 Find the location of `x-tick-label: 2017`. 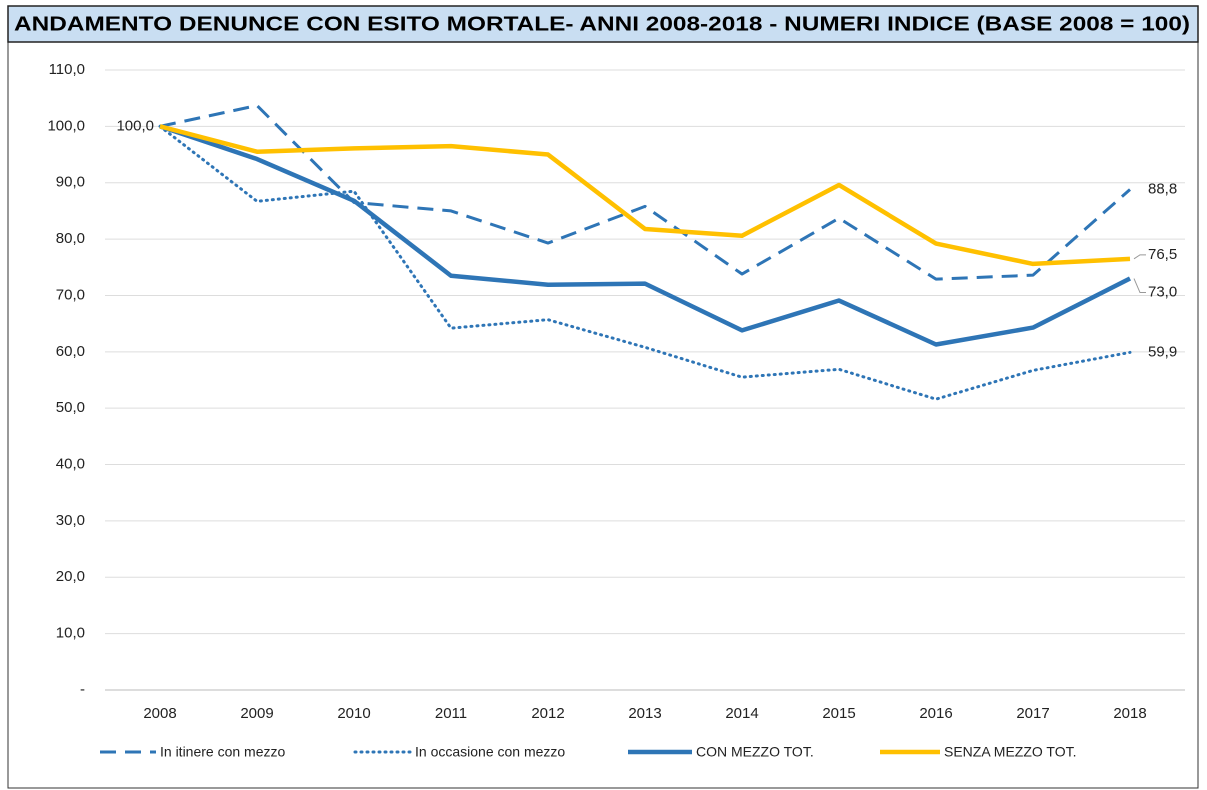

x-tick-label: 2017 is located at coordinates (1032, 713).